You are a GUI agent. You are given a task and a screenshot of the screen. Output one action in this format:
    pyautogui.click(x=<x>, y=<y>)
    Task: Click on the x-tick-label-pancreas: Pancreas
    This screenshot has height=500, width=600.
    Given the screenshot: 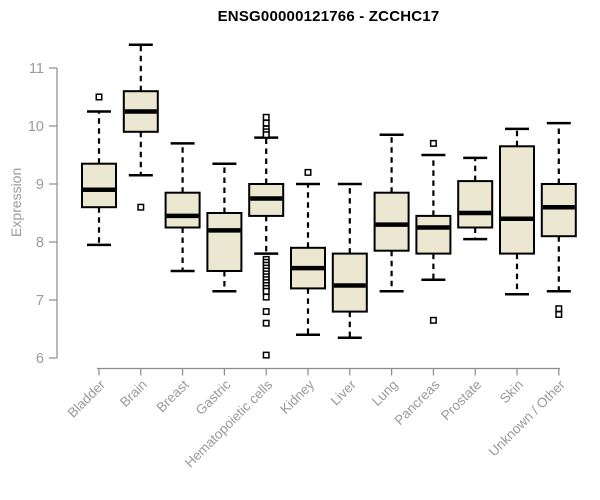 What is the action you would take?
    pyautogui.click(x=417, y=402)
    